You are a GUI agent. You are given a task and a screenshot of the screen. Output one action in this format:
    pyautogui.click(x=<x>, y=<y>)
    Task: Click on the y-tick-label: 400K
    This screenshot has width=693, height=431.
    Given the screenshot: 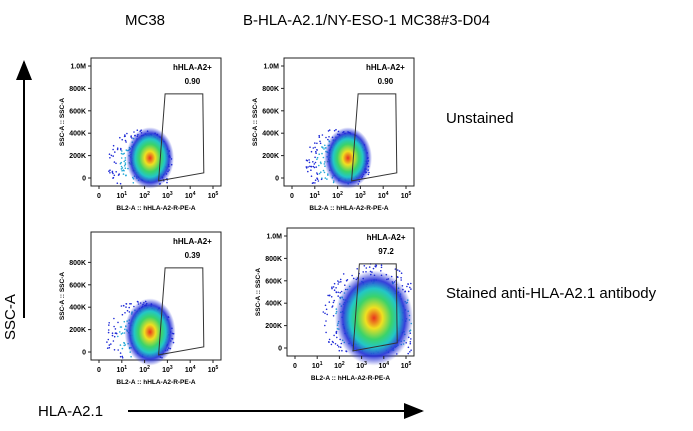 What is the action you would take?
    pyautogui.click(x=273, y=304)
    